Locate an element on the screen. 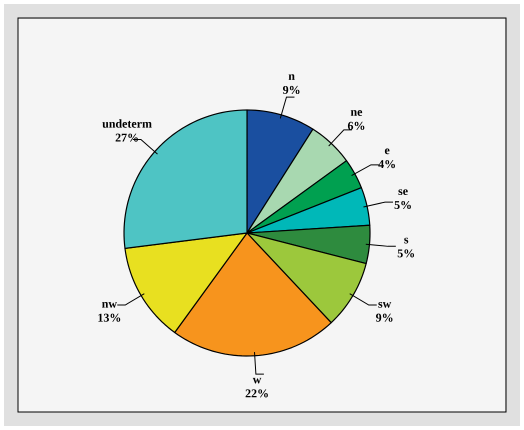 This screenshot has height=430, width=524. slice-label: e is located at coordinates (387, 151).